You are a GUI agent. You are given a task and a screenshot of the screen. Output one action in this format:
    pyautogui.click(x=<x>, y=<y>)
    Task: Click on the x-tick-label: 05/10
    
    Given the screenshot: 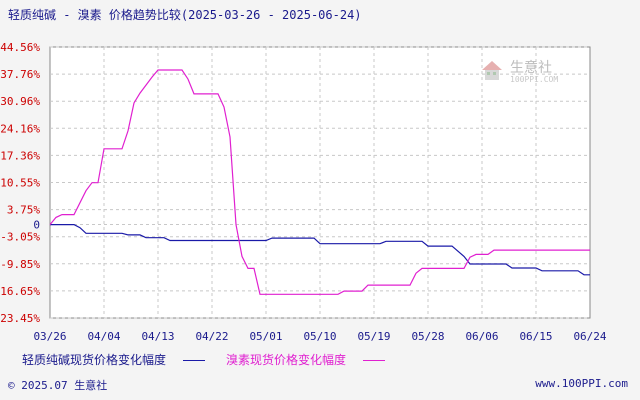 What is the action you would take?
    pyautogui.click(x=319, y=336)
    